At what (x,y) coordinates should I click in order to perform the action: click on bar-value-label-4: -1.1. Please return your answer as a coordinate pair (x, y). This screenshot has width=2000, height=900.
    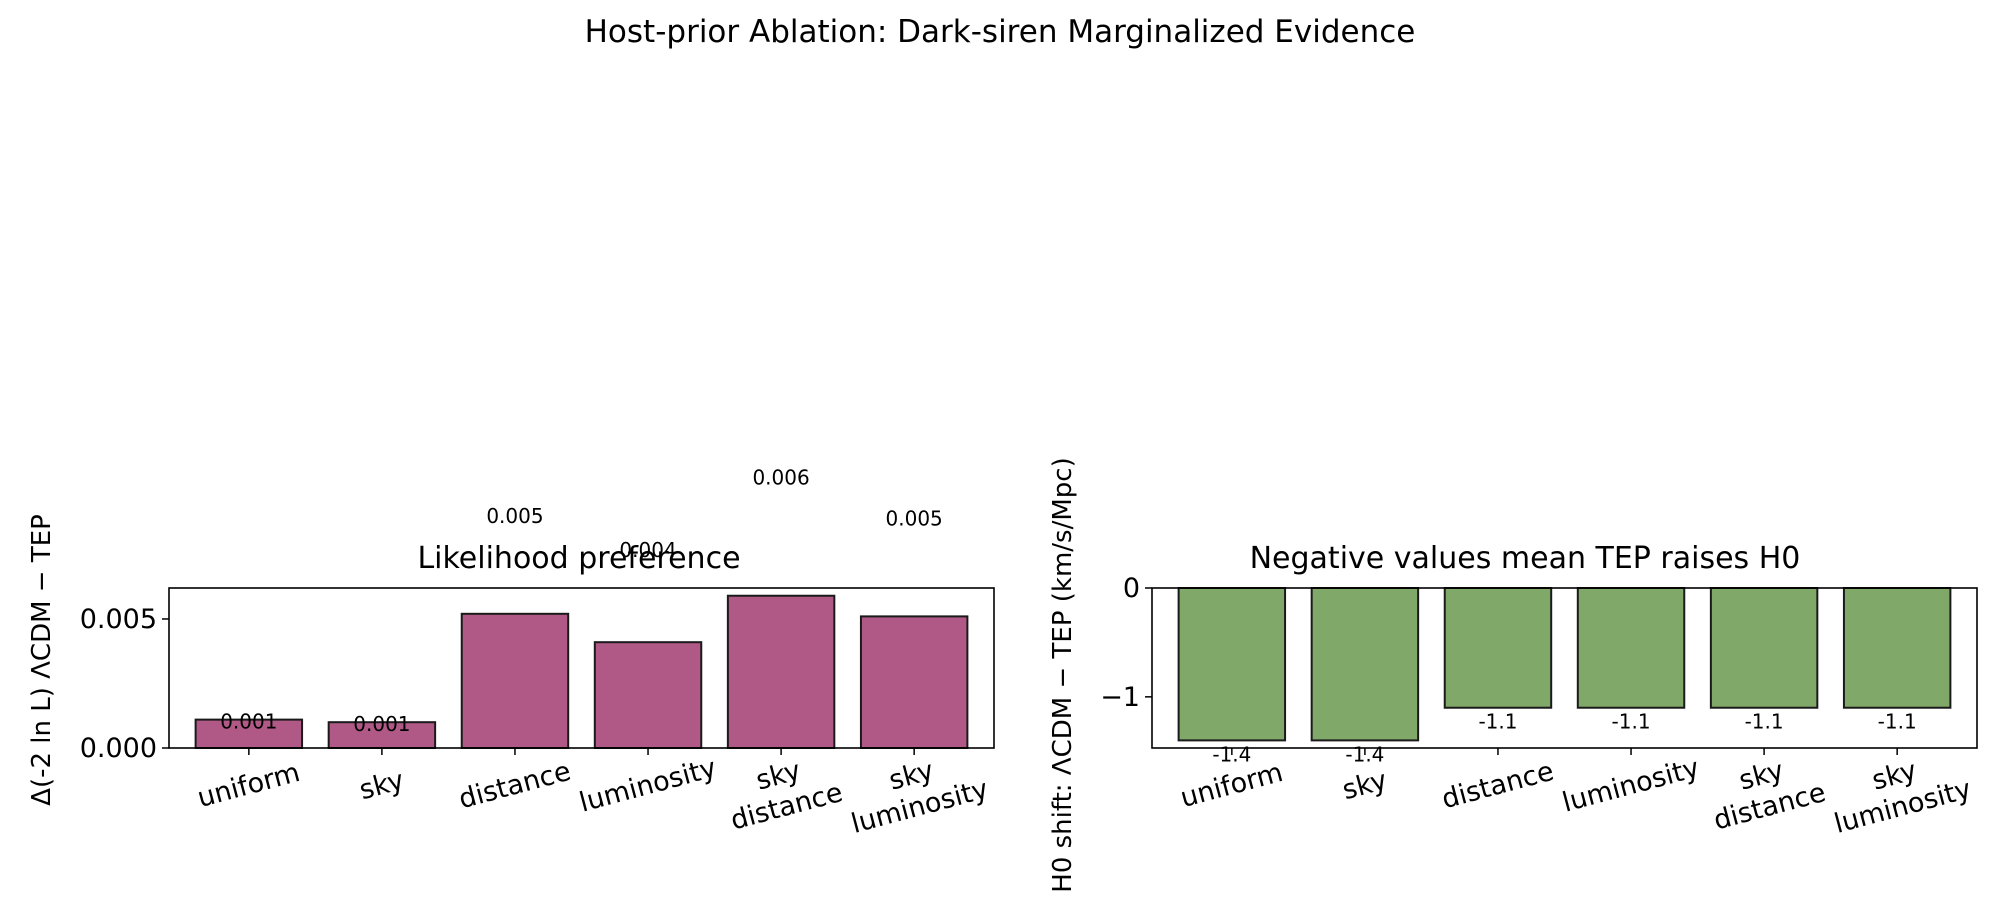
    Looking at the image, I should click on (1764, 722).